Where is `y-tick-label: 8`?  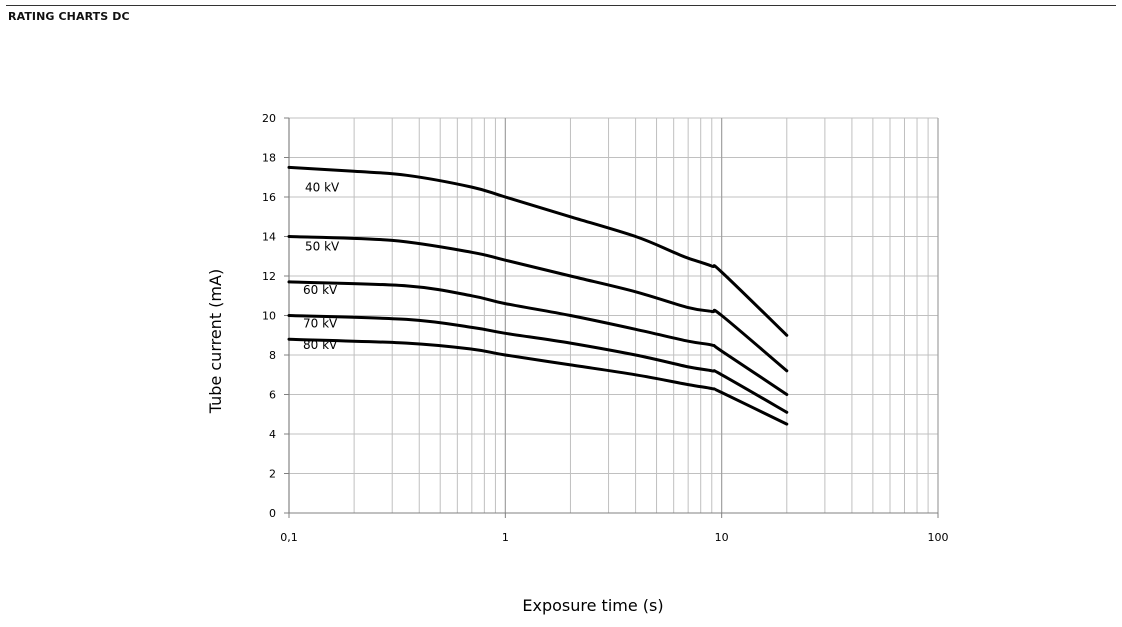 y-tick-label: 8 is located at coordinates (272, 355).